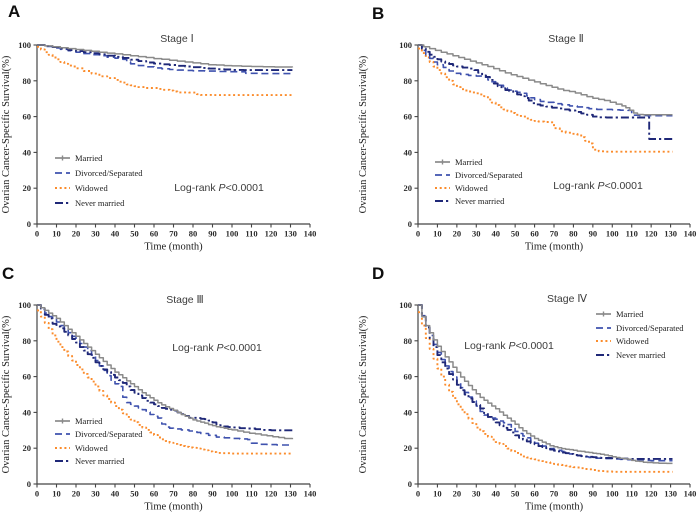 Image resolution: width=700 pixels, height=520 pixels. Describe the element at coordinates (251, 234) in the screenshot. I see `x-tick-label: 110` at that location.